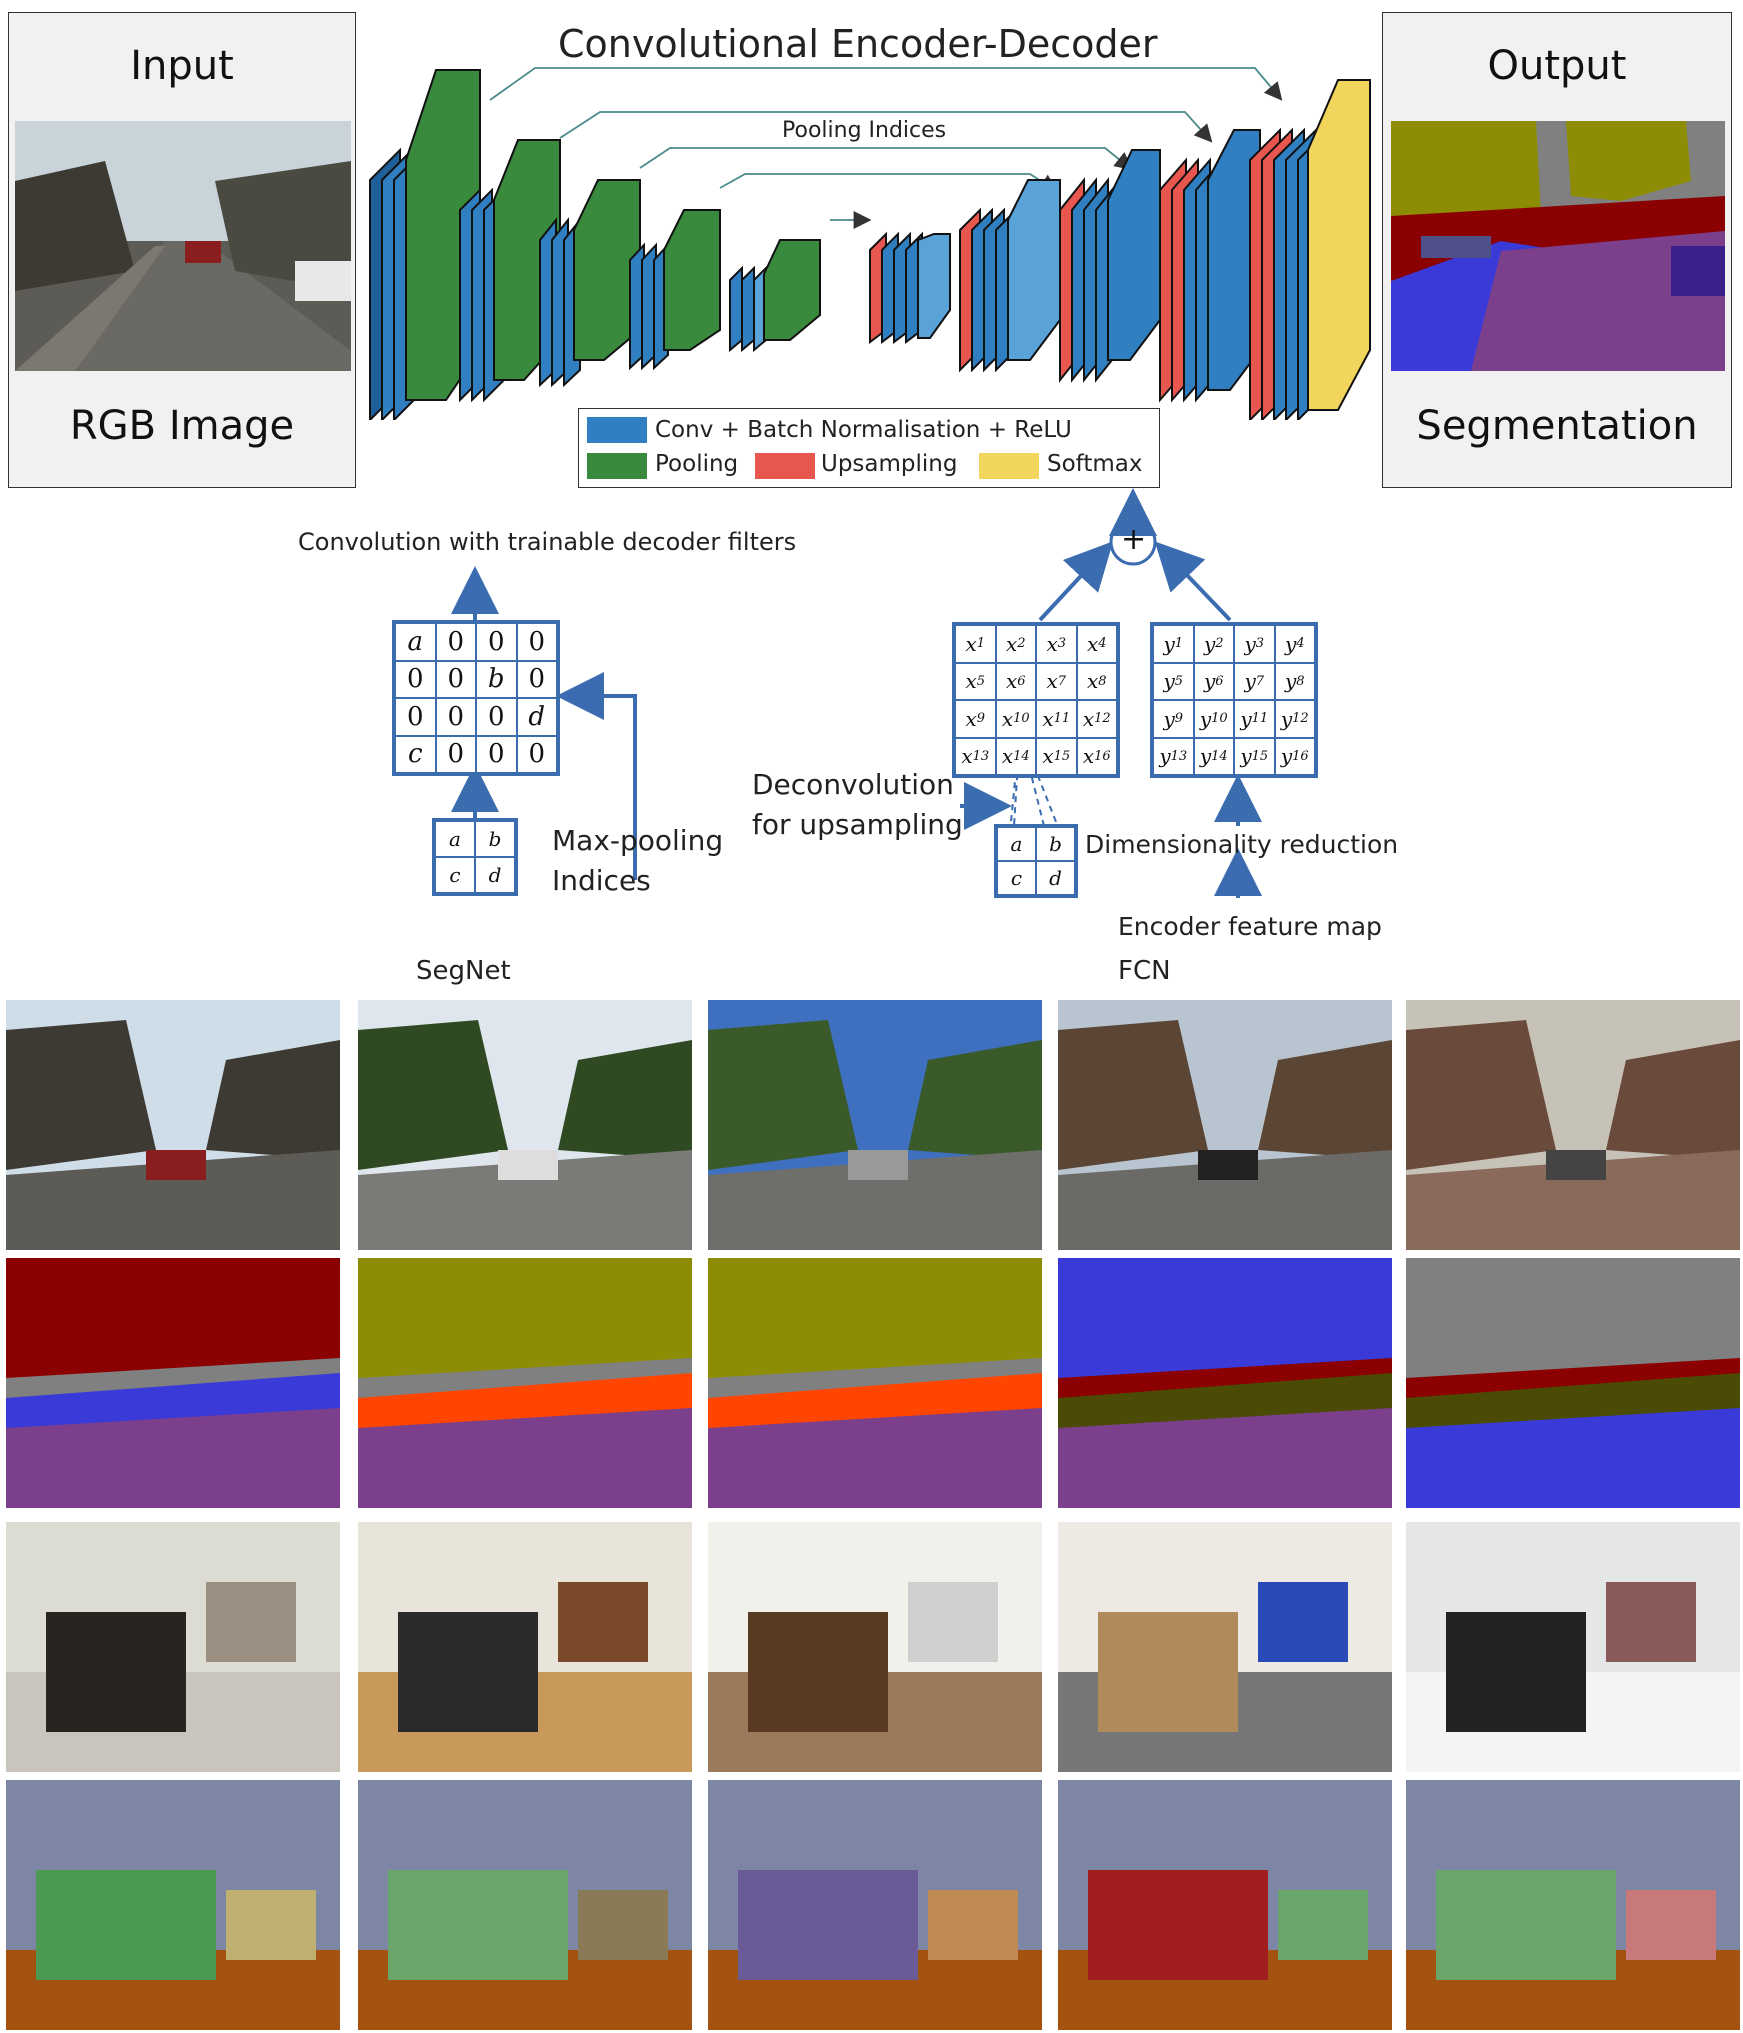 The image size is (1743, 2033). I want to click on fcn-small-cell: b, so click(1055, 844).